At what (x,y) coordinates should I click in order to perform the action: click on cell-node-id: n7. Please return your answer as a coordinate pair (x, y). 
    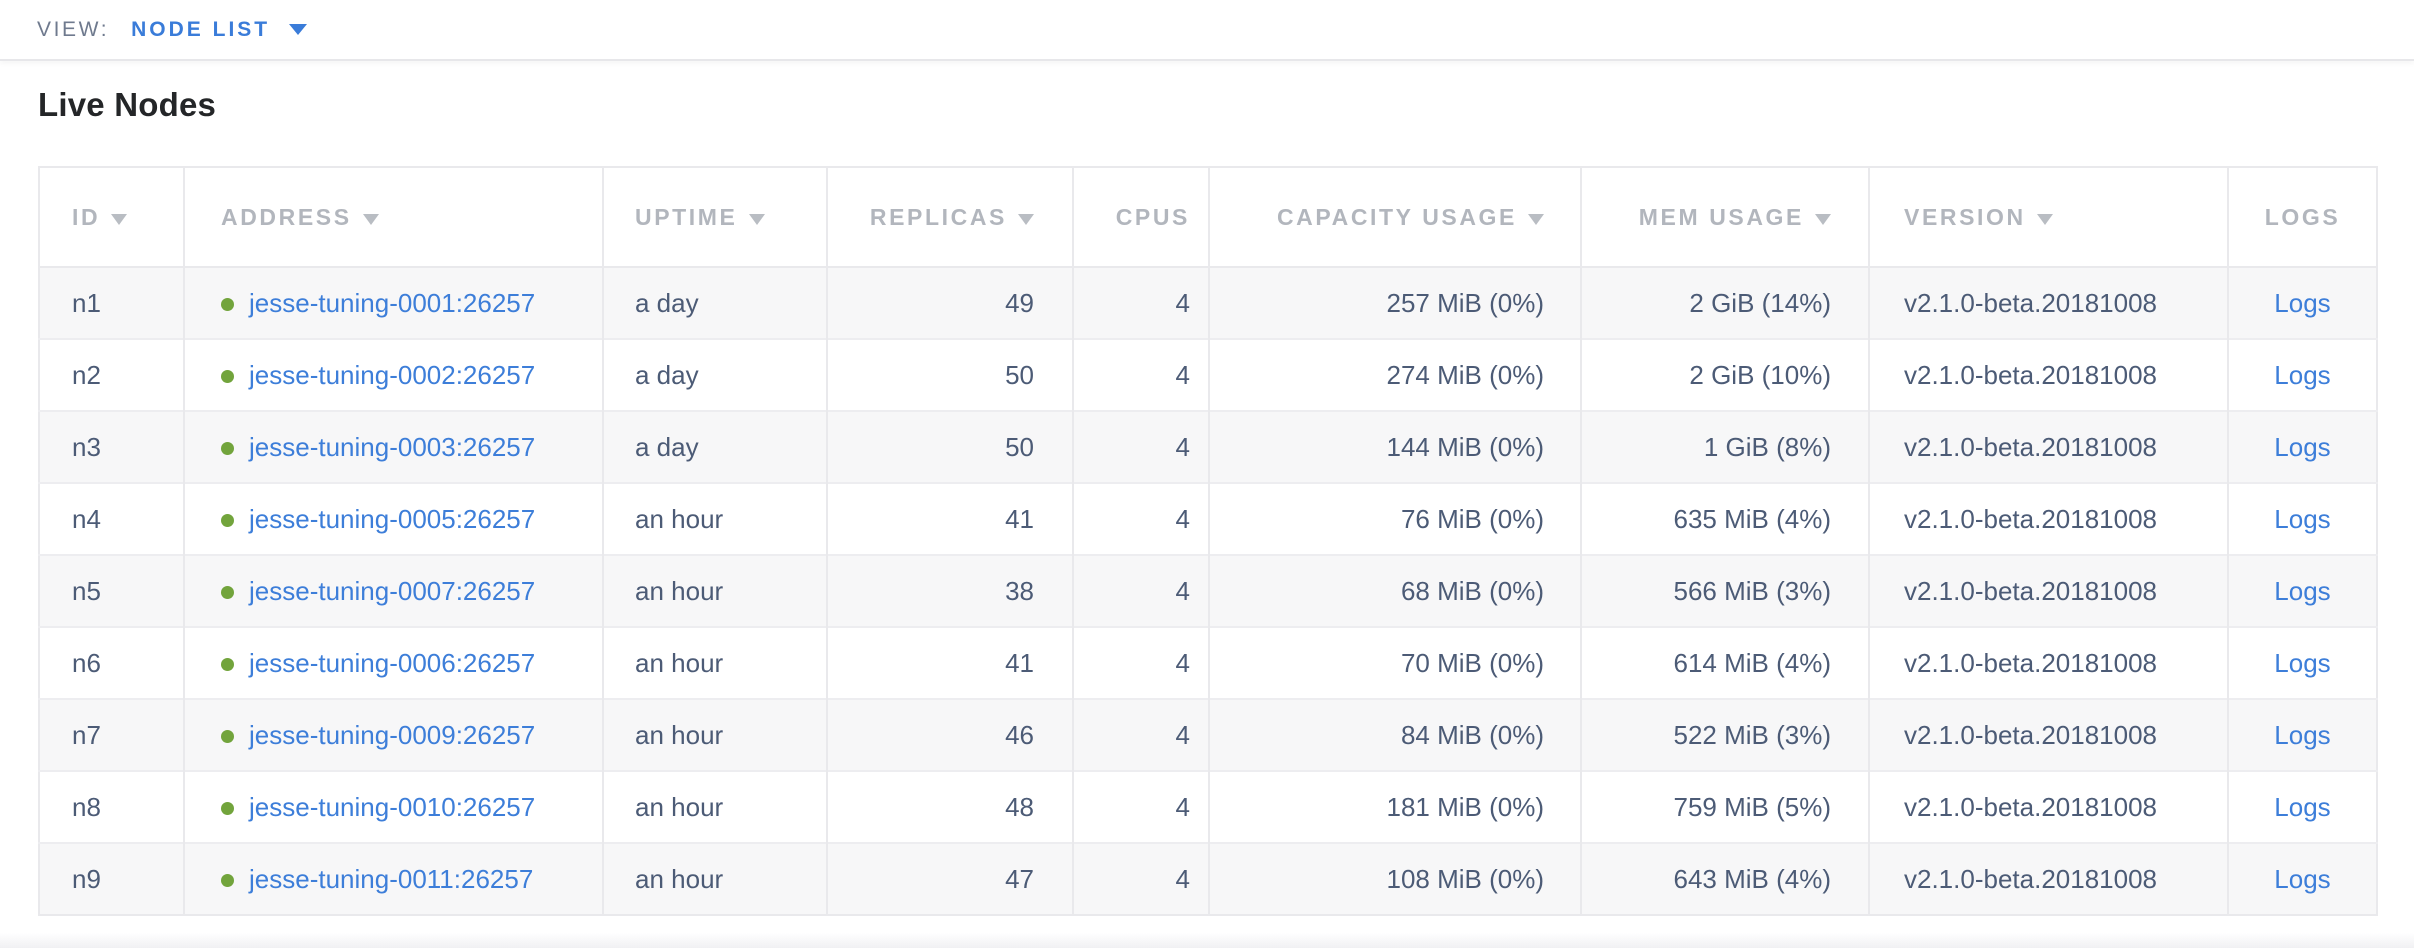
    Looking at the image, I should click on (112, 734).